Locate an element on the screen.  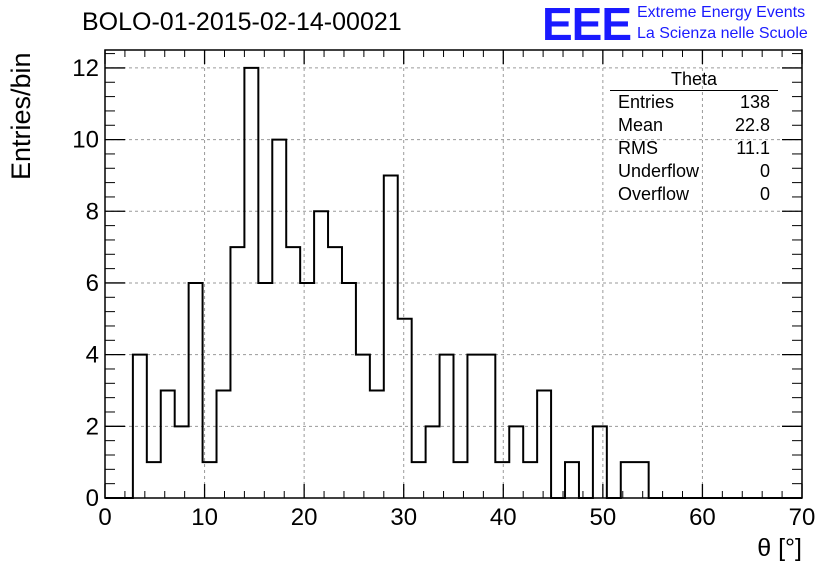
stats-title: Theta is located at coordinates (694, 79).